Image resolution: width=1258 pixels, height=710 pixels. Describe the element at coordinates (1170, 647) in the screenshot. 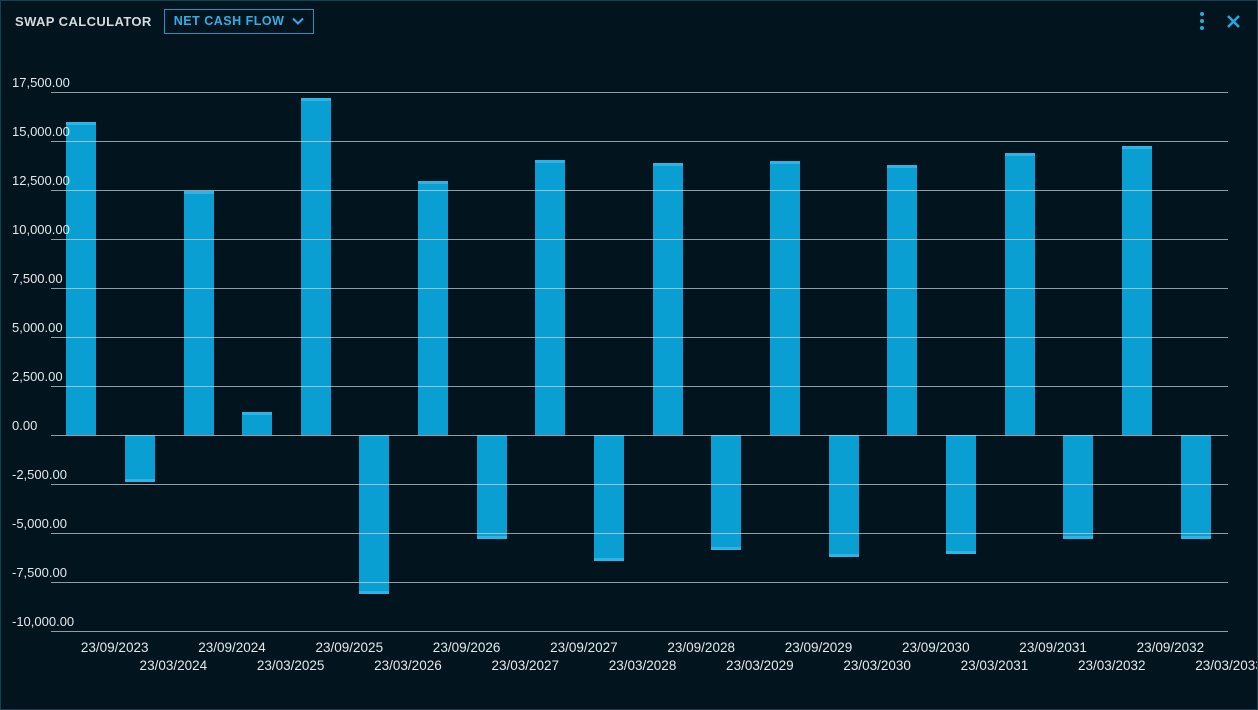

I see `x-axis-label: 23/09/2032` at that location.